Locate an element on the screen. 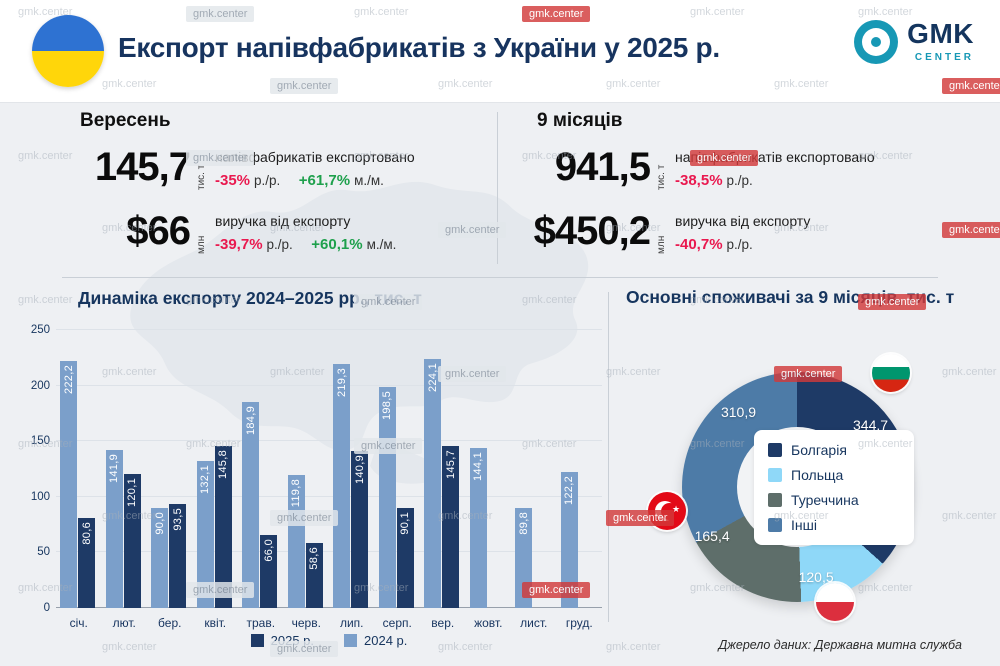 This screenshot has width=1000, height=666. gmk-logo-text: GMK CENTER is located at coordinates (940, 41).